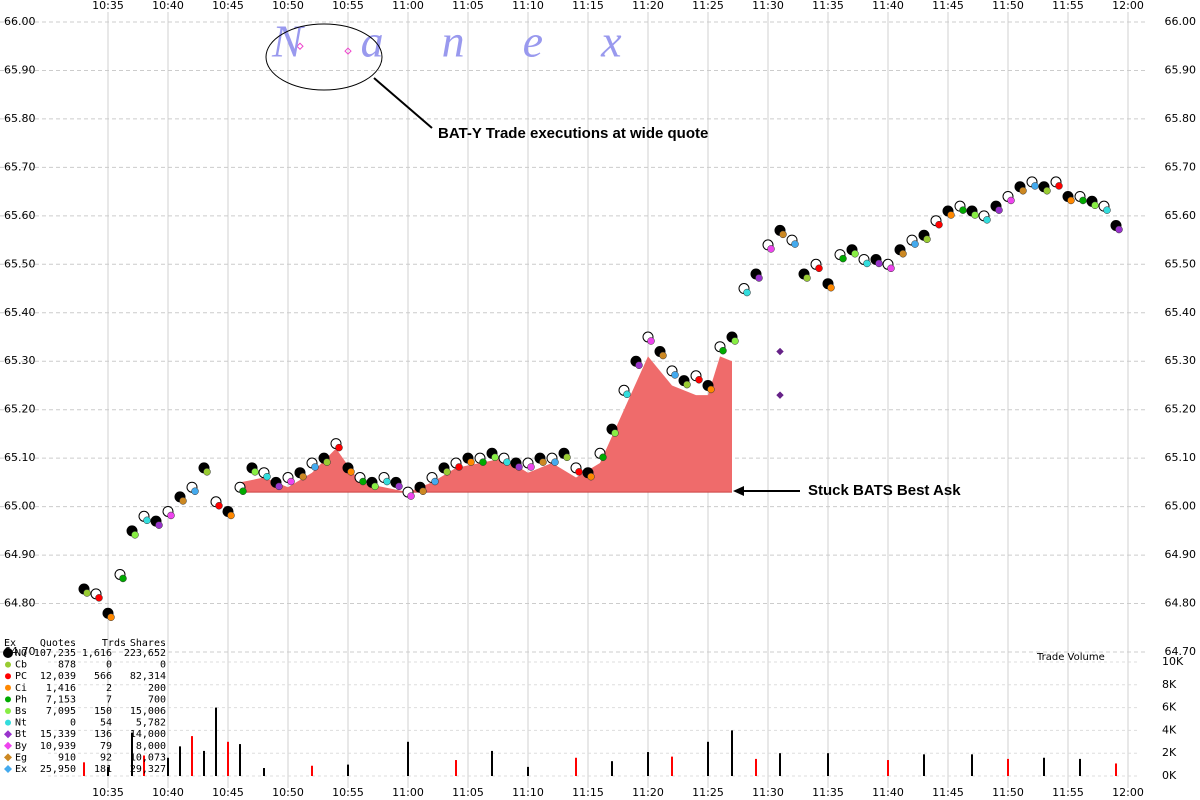 The image size is (1200, 800). I want to click on table-cell: 223,652, so click(145, 653).